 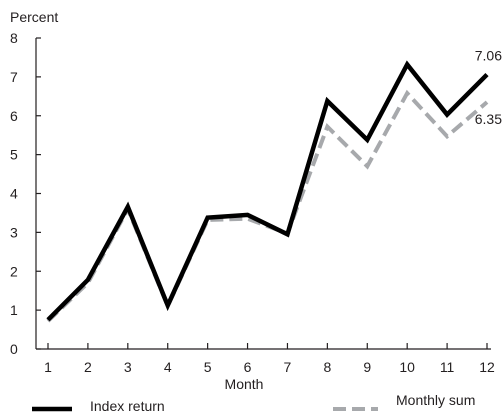 I want to click on y-tick-label: 6, so click(x=14, y=116).